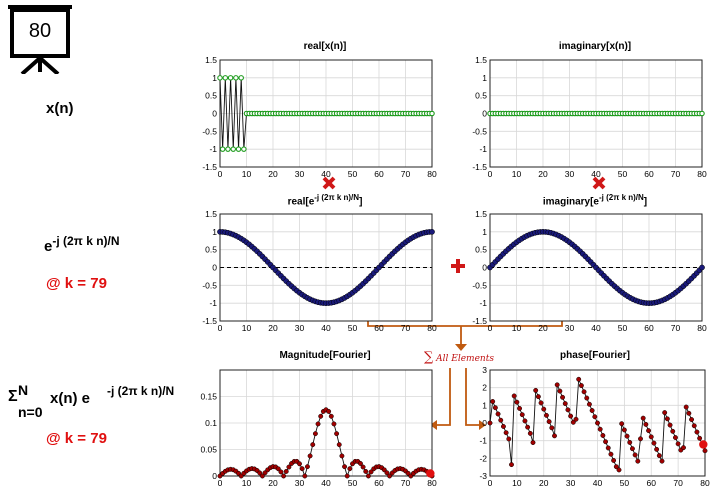 Image resolution: width=713 pixels, height=489 pixels. I want to click on plot-title-real-e: real[e-j (2π k n)/N], so click(325, 200).